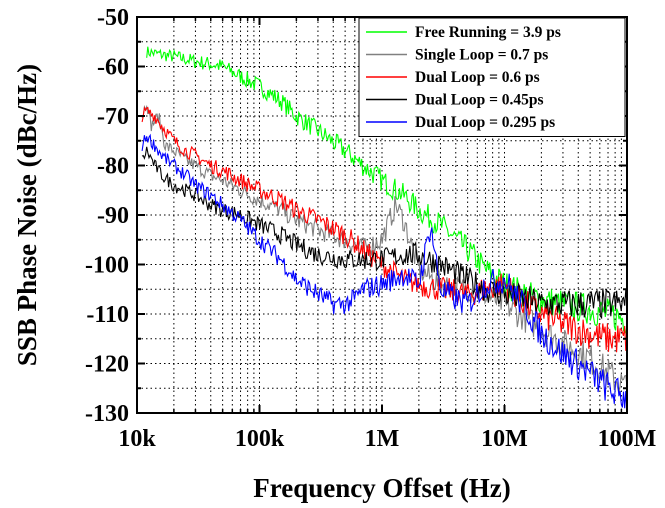 Image resolution: width=665 pixels, height=508 pixels. Describe the element at coordinates (107, 266) in the screenshot. I see `y-tick-label: -100` at that location.